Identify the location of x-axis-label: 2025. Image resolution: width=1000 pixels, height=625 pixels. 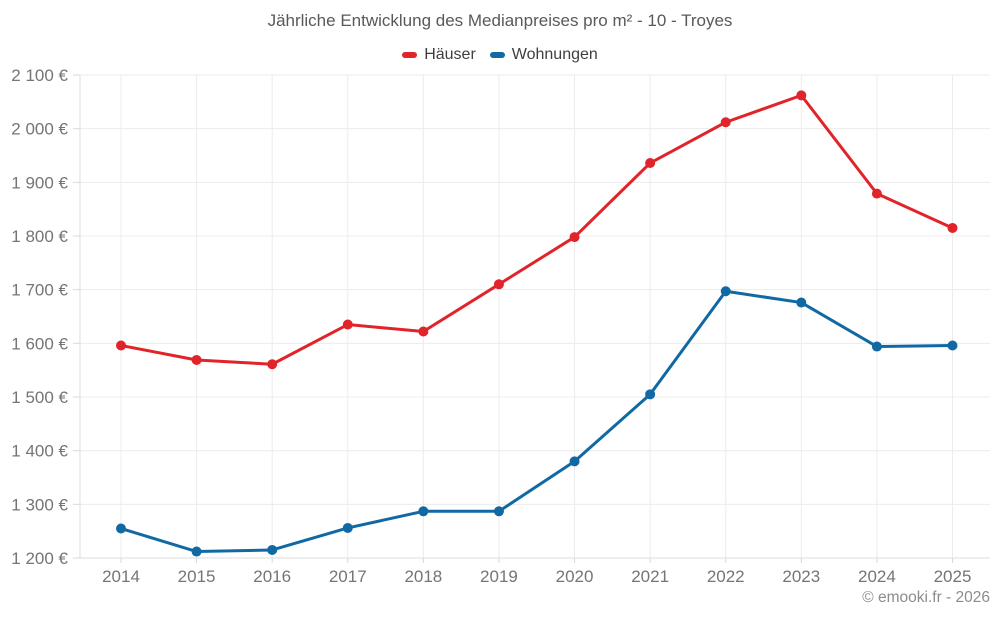
(953, 576).